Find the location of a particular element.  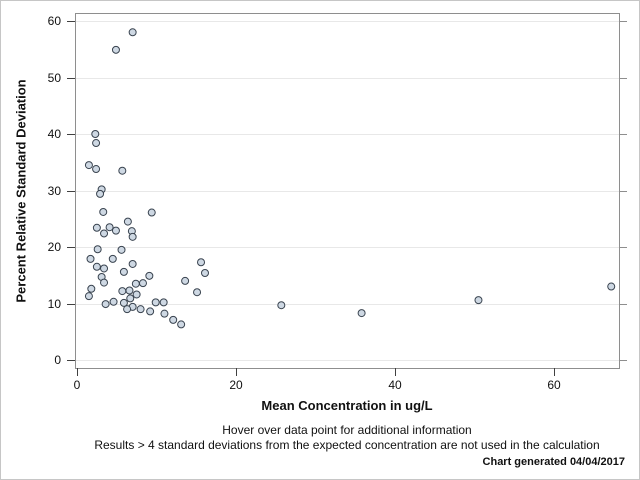

x-tick-label: 0 is located at coordinates (77, 385).